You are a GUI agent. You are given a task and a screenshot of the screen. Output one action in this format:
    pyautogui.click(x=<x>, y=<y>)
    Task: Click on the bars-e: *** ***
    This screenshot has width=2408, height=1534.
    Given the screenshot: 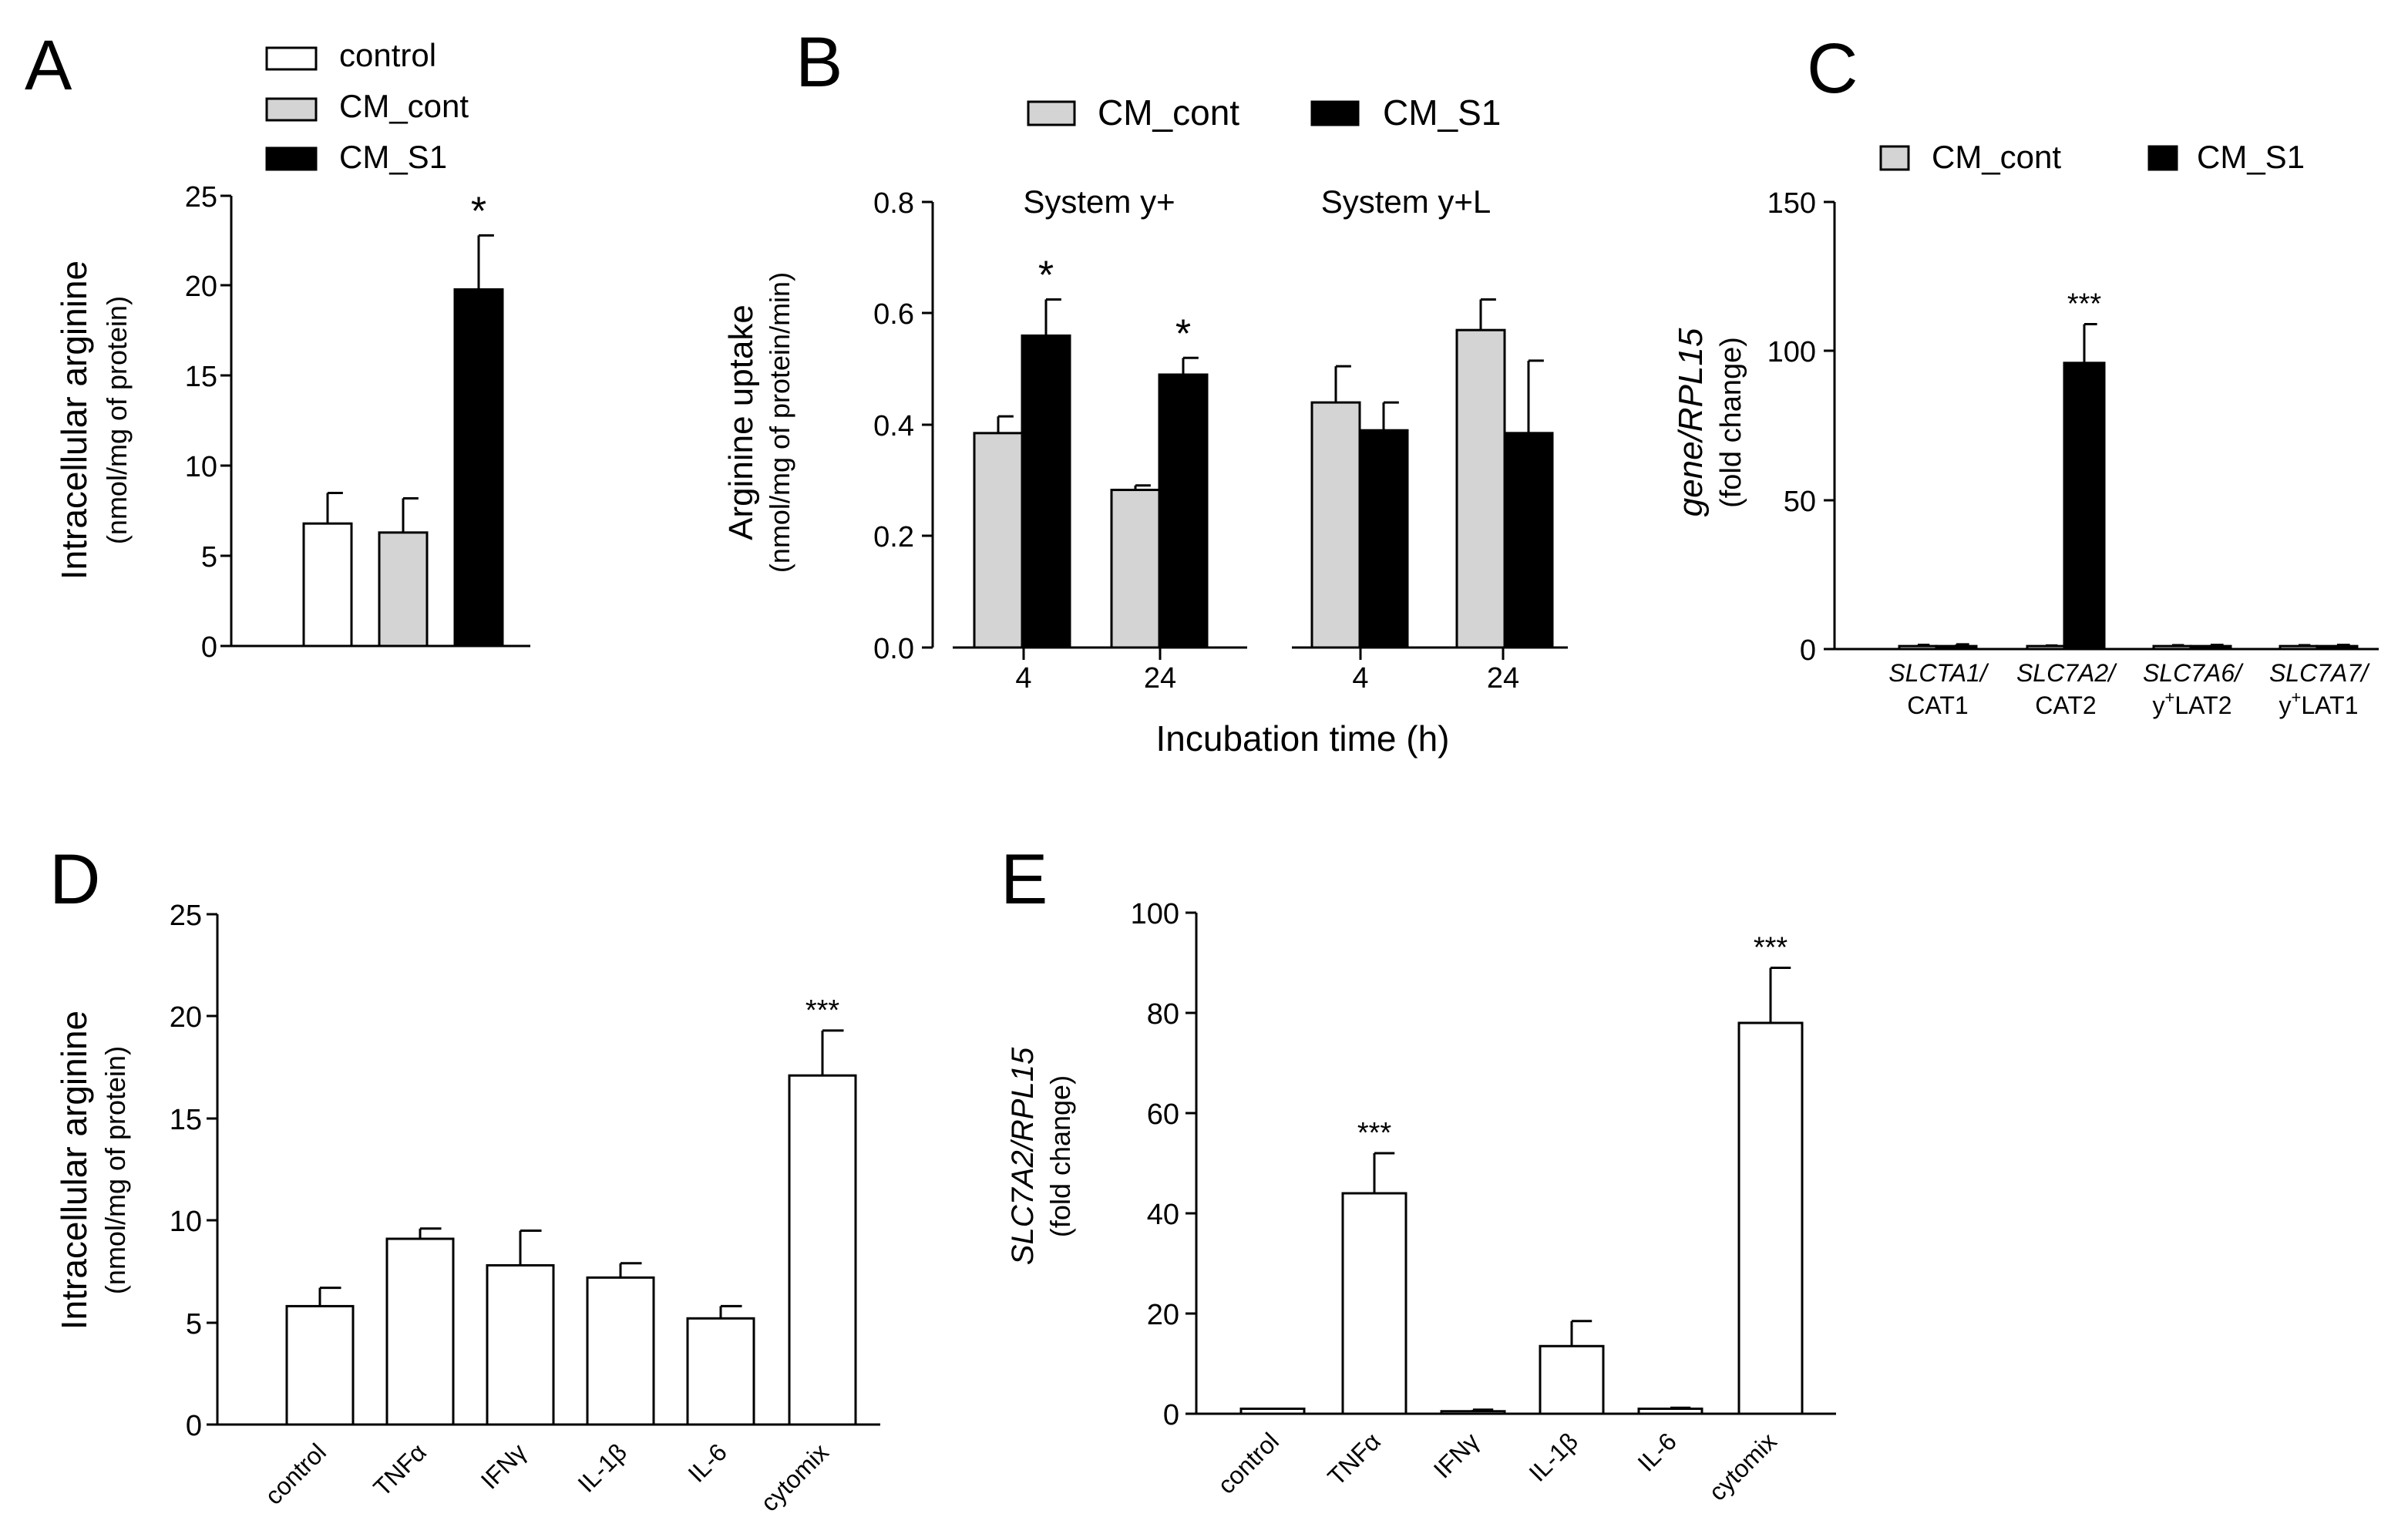 What is the action you would take?
    pyautogui.click(x=1521, y=1173)
    